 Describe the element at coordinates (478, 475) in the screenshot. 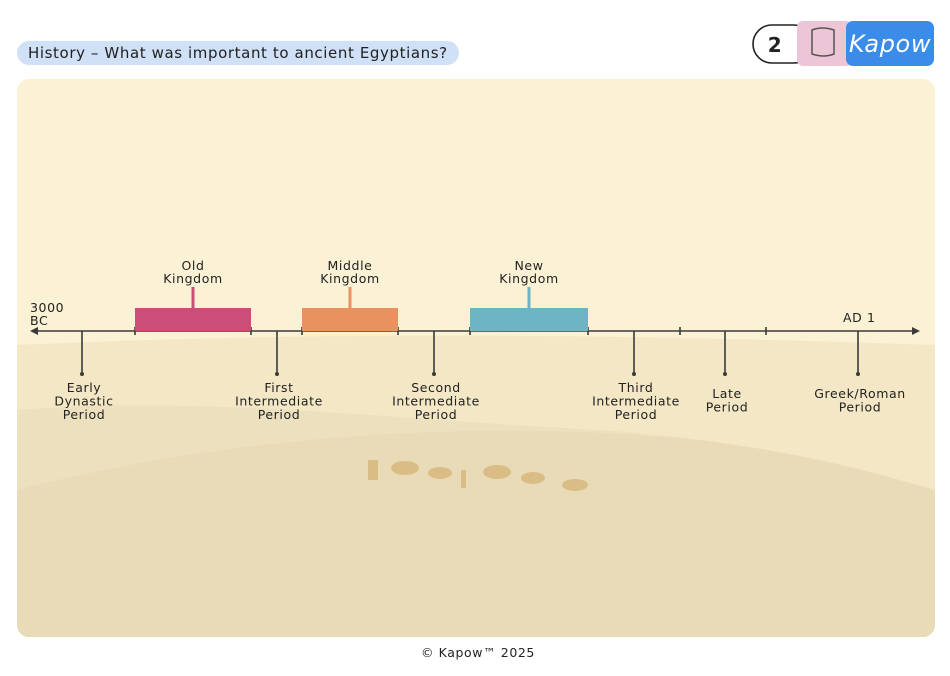

I see `camels` at that location.